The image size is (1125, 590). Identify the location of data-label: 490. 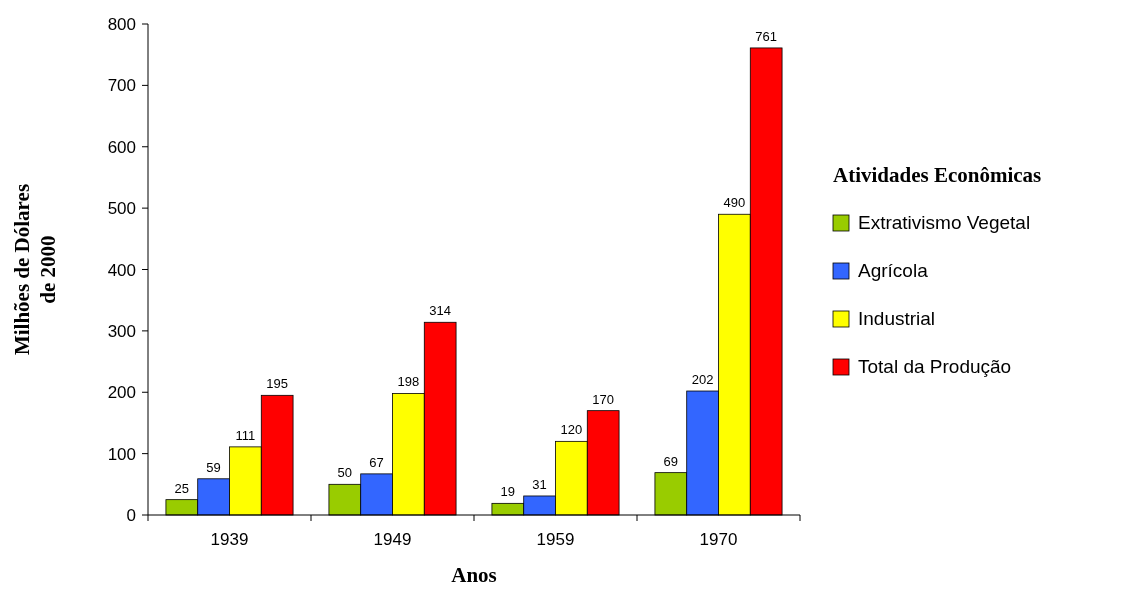
(734, 203).